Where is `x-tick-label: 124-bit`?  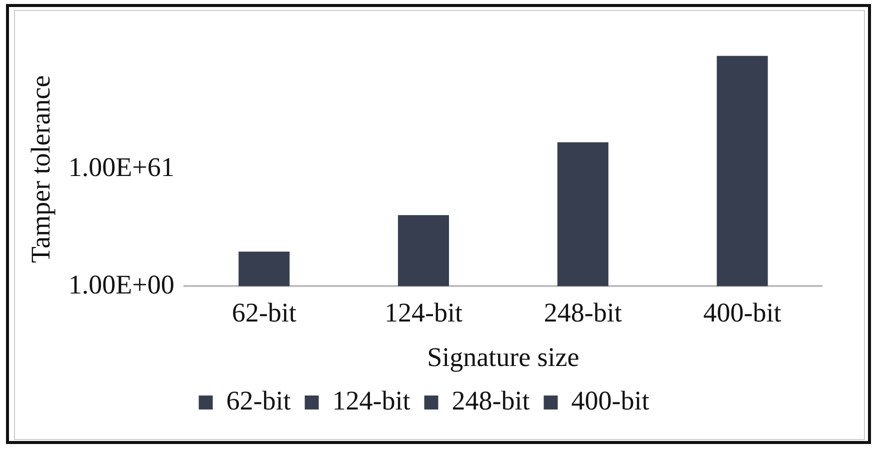 x-tick-label: 124-bit is located at coordinates (423, 312).